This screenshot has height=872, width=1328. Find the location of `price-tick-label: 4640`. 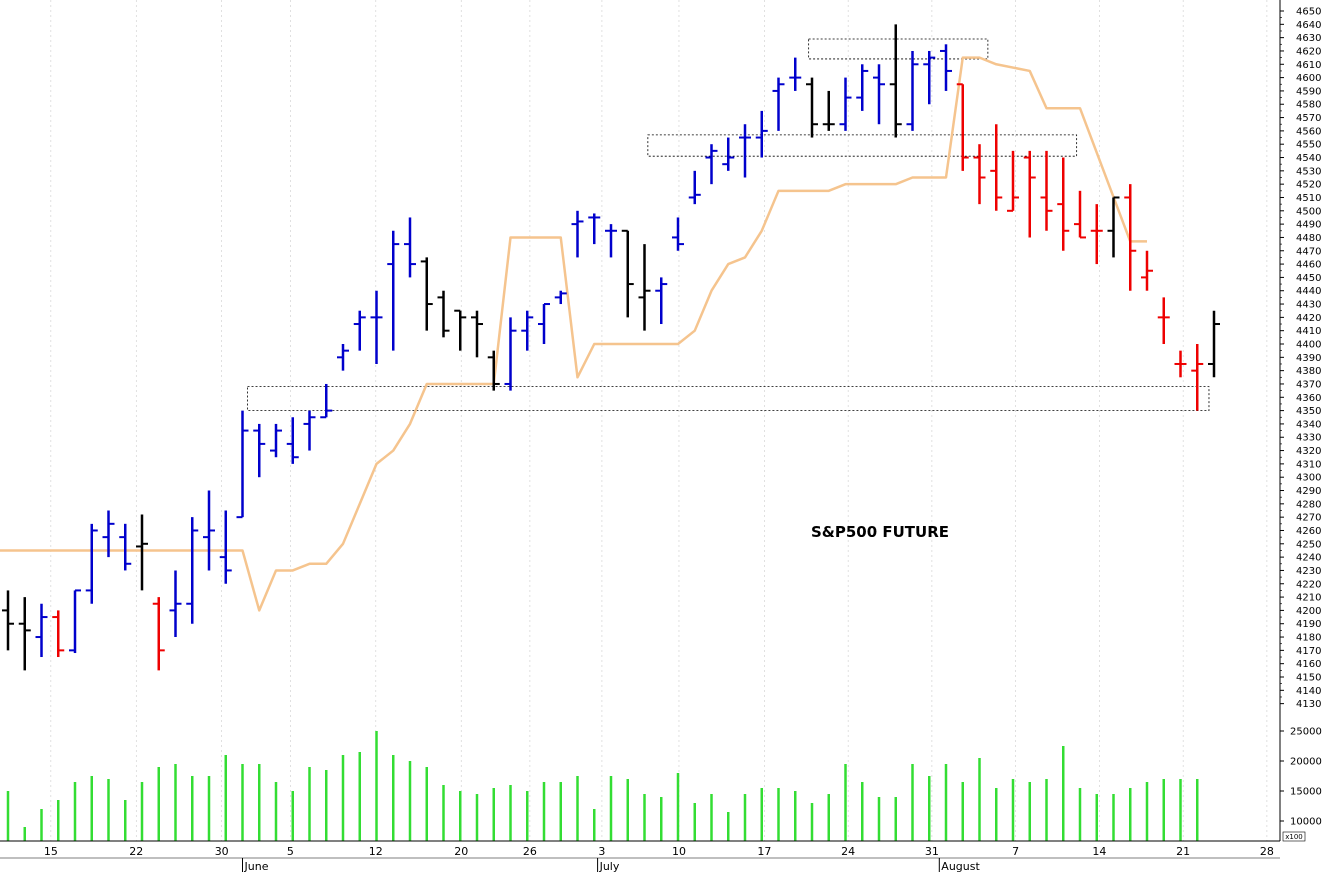

price-tick-label: 4640 is located at coordinates (1308, 25).